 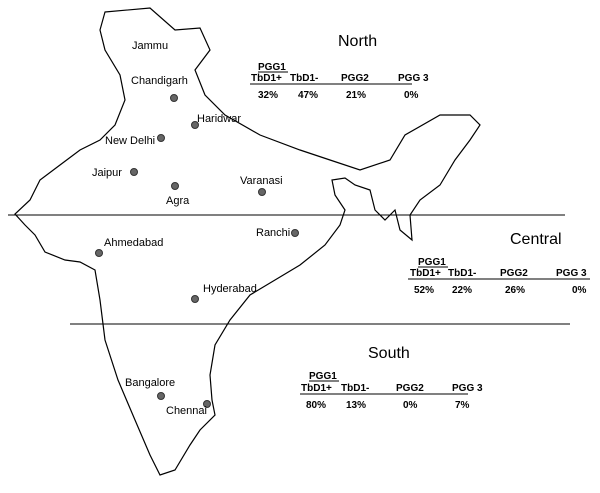 I want to click on cell-value: 21%, so click(x=356, y=95).